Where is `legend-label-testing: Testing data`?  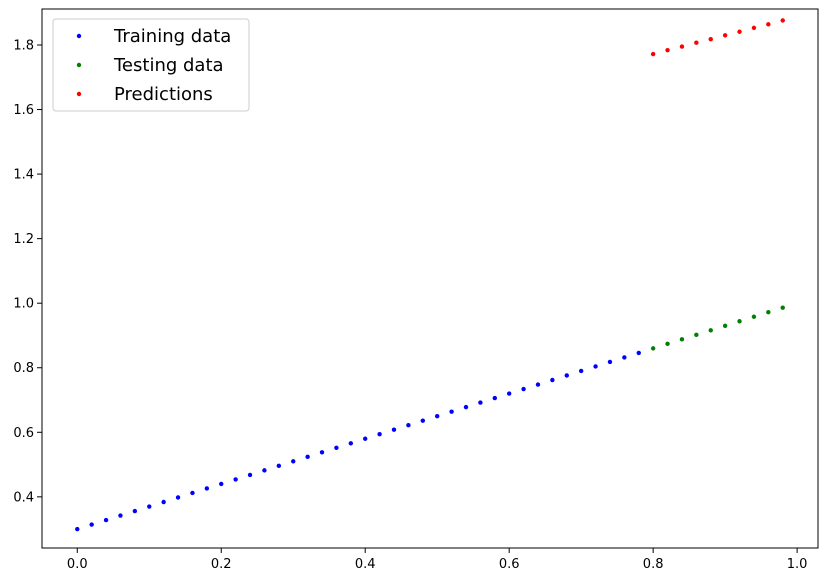
legend-label-testing: Testing data is located at coordinates (168, 65).